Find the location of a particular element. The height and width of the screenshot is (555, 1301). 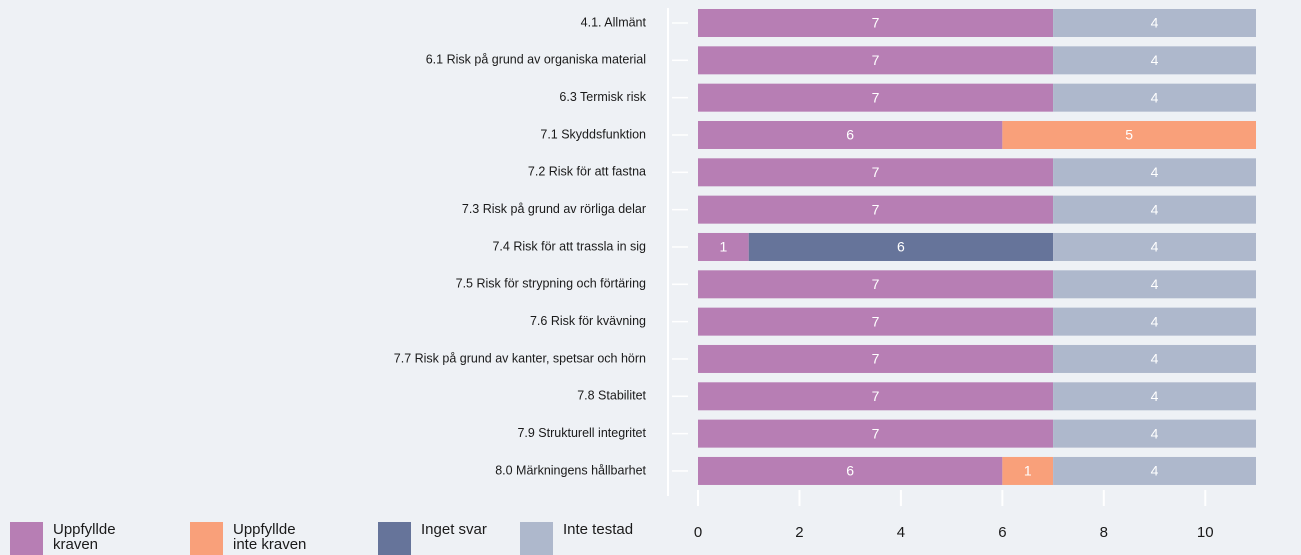

y-tick-label: 4.1. Allmänt is located at coordinates (614, 22).